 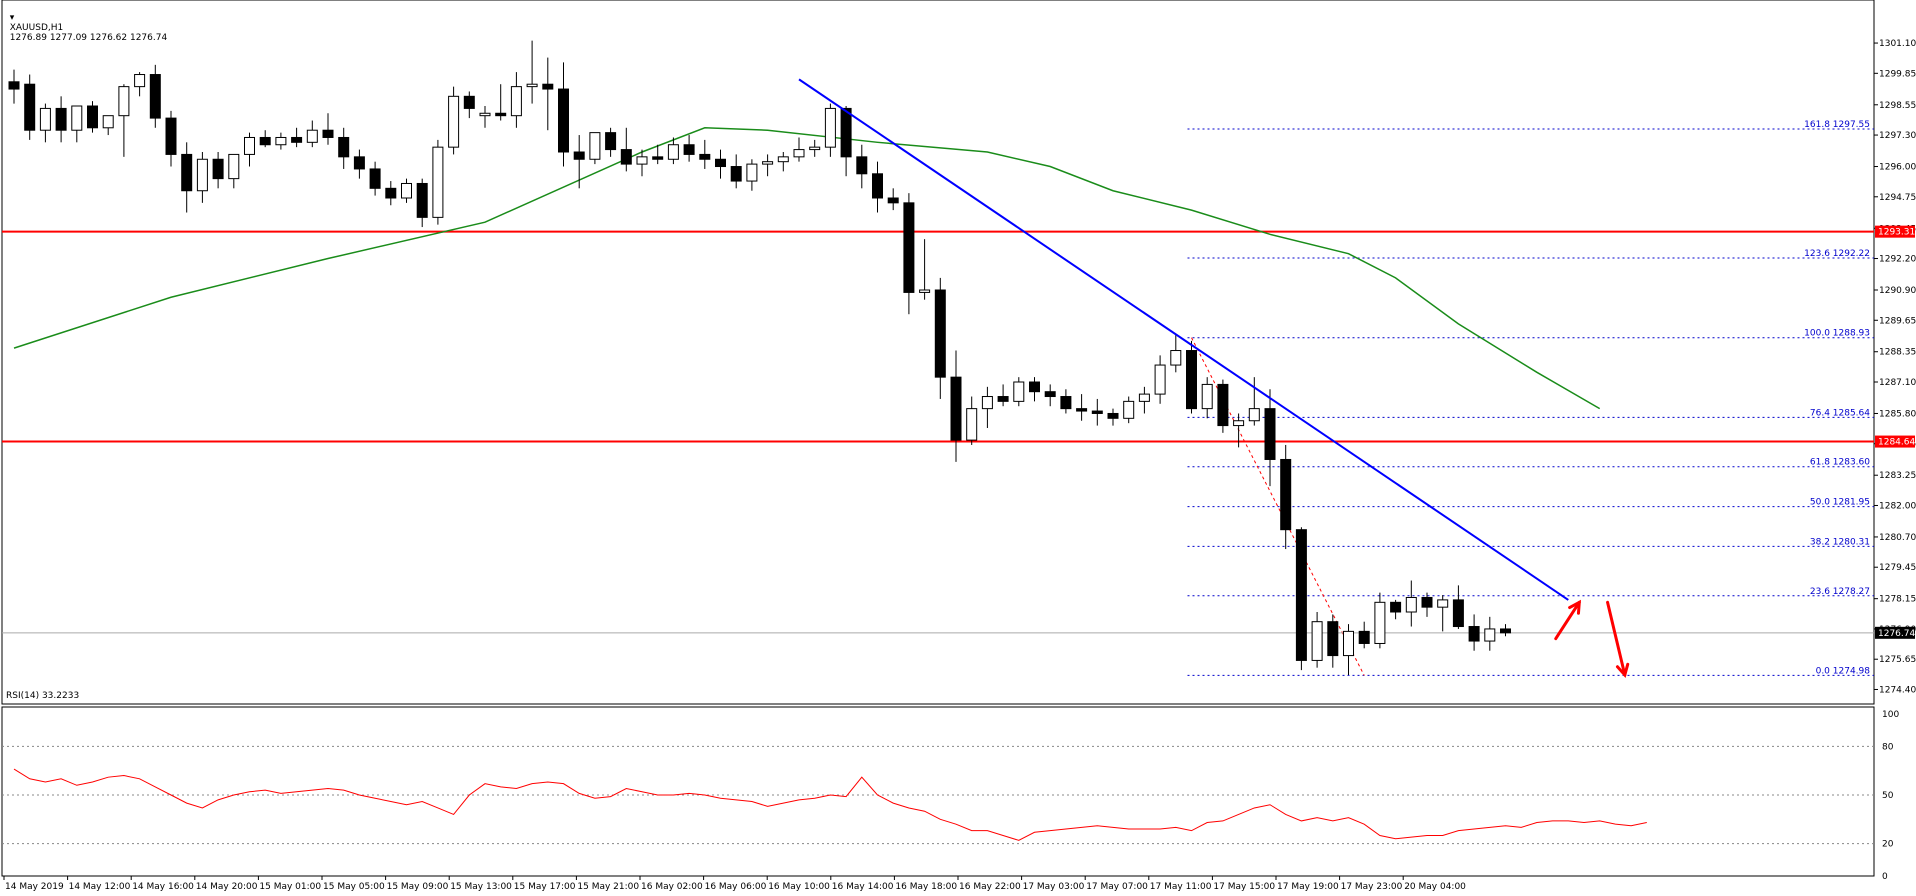 I want to click on time-label-19: 17 May 15:00, so click(x=1244, y=887).